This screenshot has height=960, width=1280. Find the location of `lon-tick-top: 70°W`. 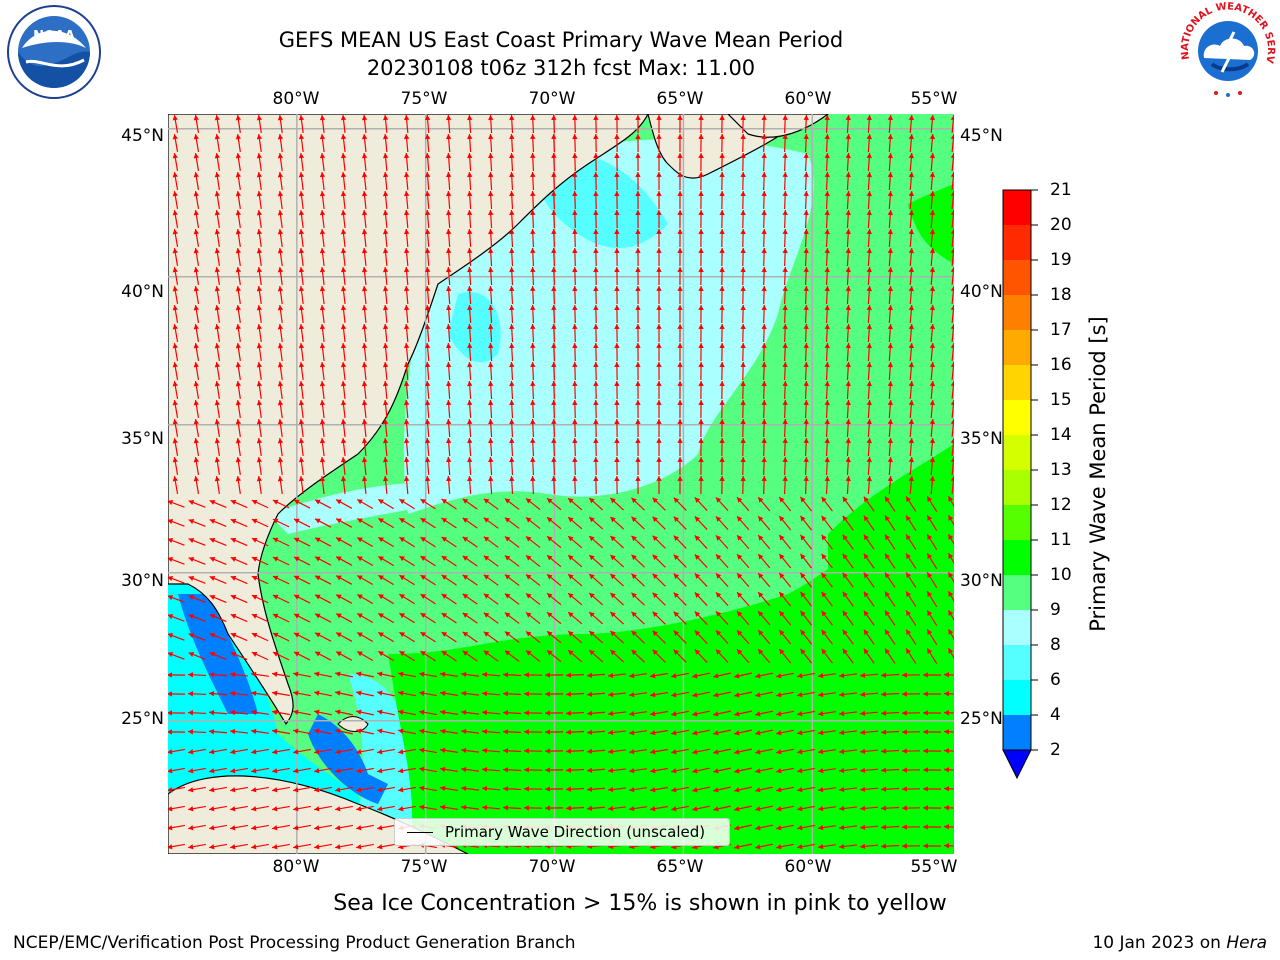

lon-tick-top: 70°W is located at coordinates (552, 99).